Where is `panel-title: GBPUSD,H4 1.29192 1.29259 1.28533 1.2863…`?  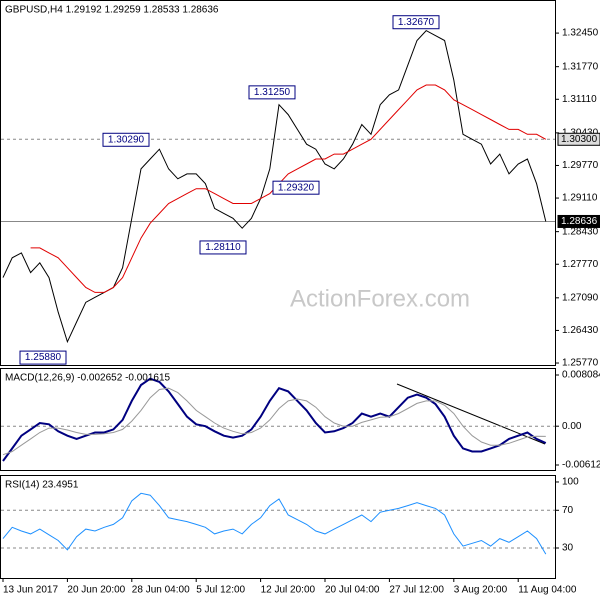
panel-title: GBPUSD,H4 1.29192 1.29259 1.28533 1.2863… is located at coordinates (112, 10).